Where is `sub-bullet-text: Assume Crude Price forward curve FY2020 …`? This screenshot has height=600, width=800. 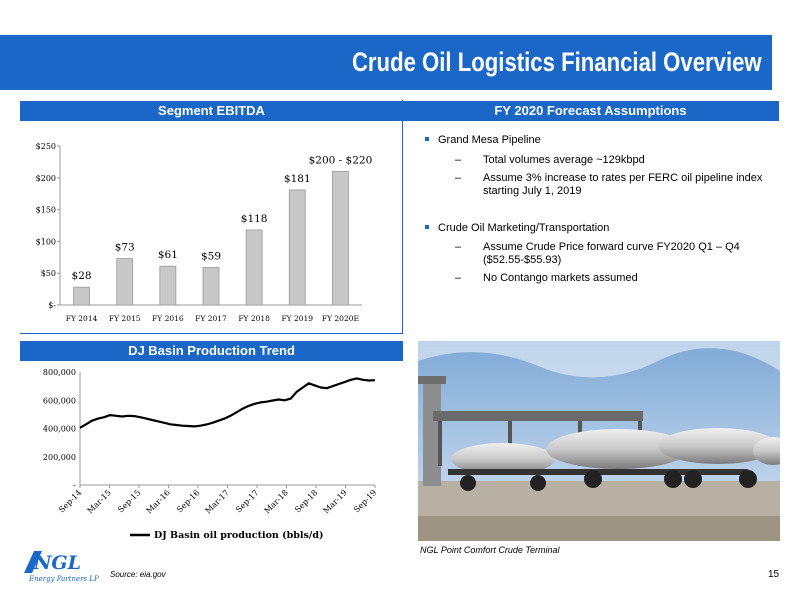
sub-bullet-text: Assume Crude Price forward curve FY2020 … is located at coordinates (611, 253).